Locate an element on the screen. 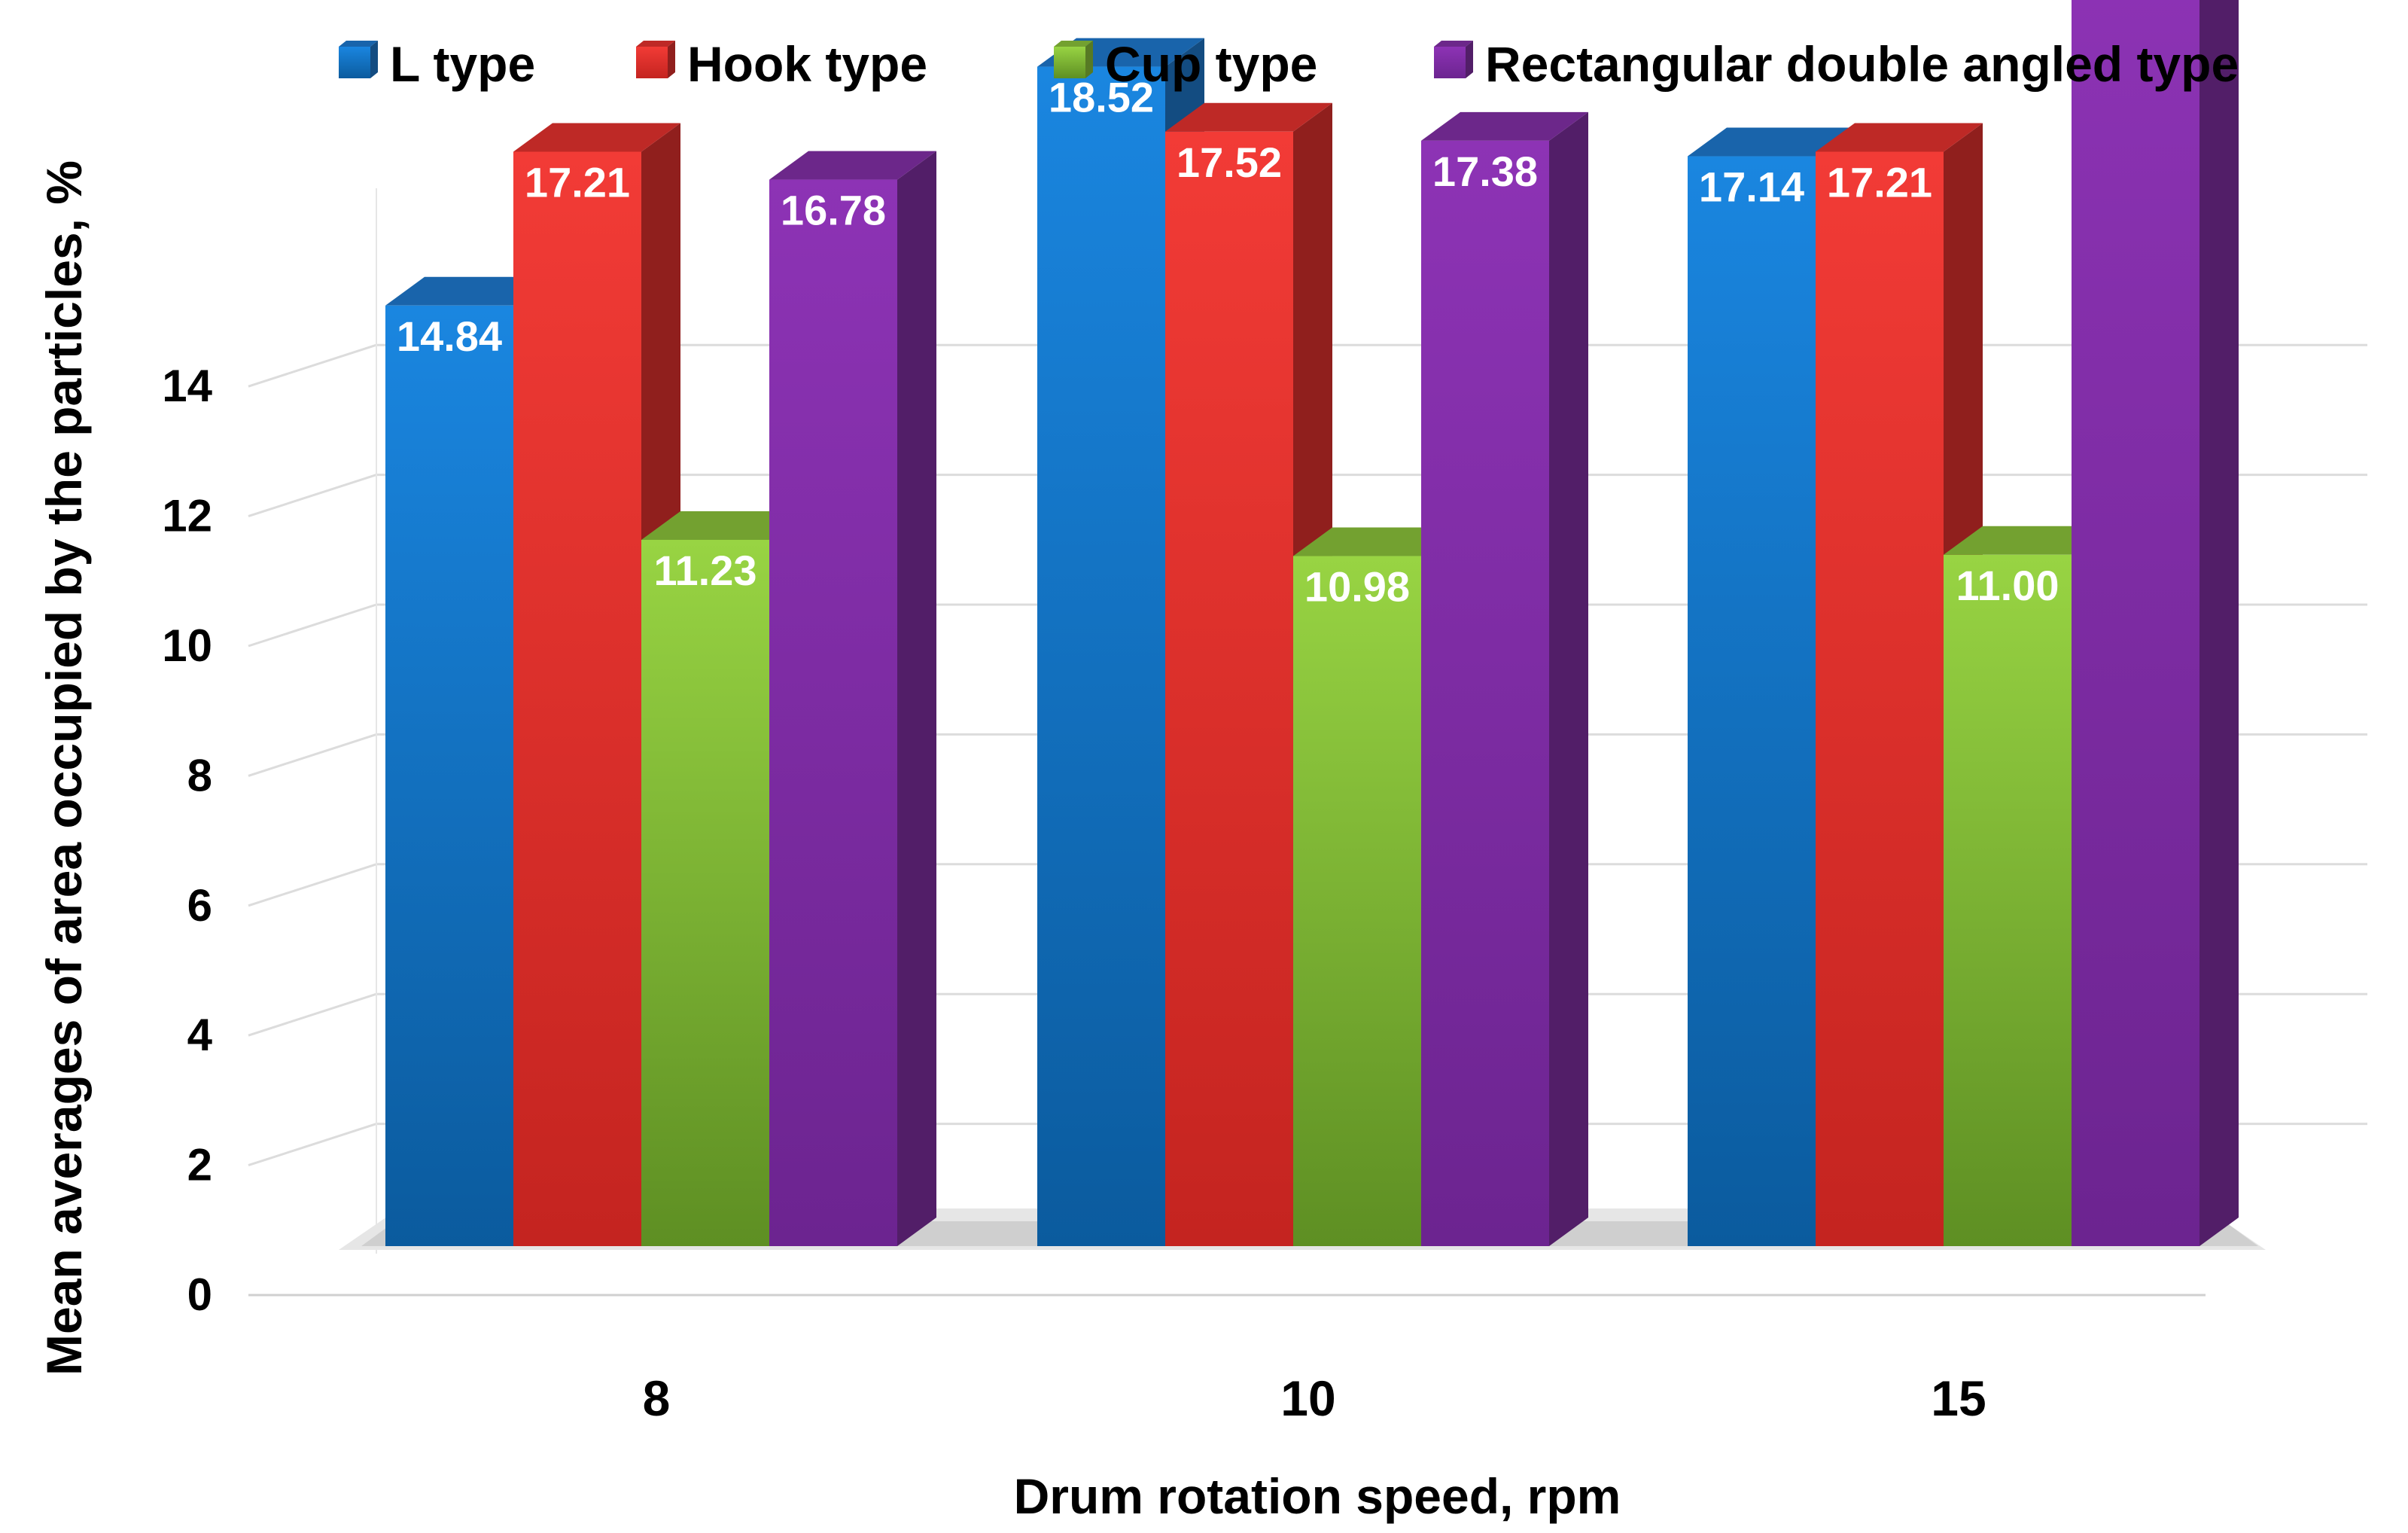  legend-item: Rectangular double angled type is located at coordinates (1836, 64).